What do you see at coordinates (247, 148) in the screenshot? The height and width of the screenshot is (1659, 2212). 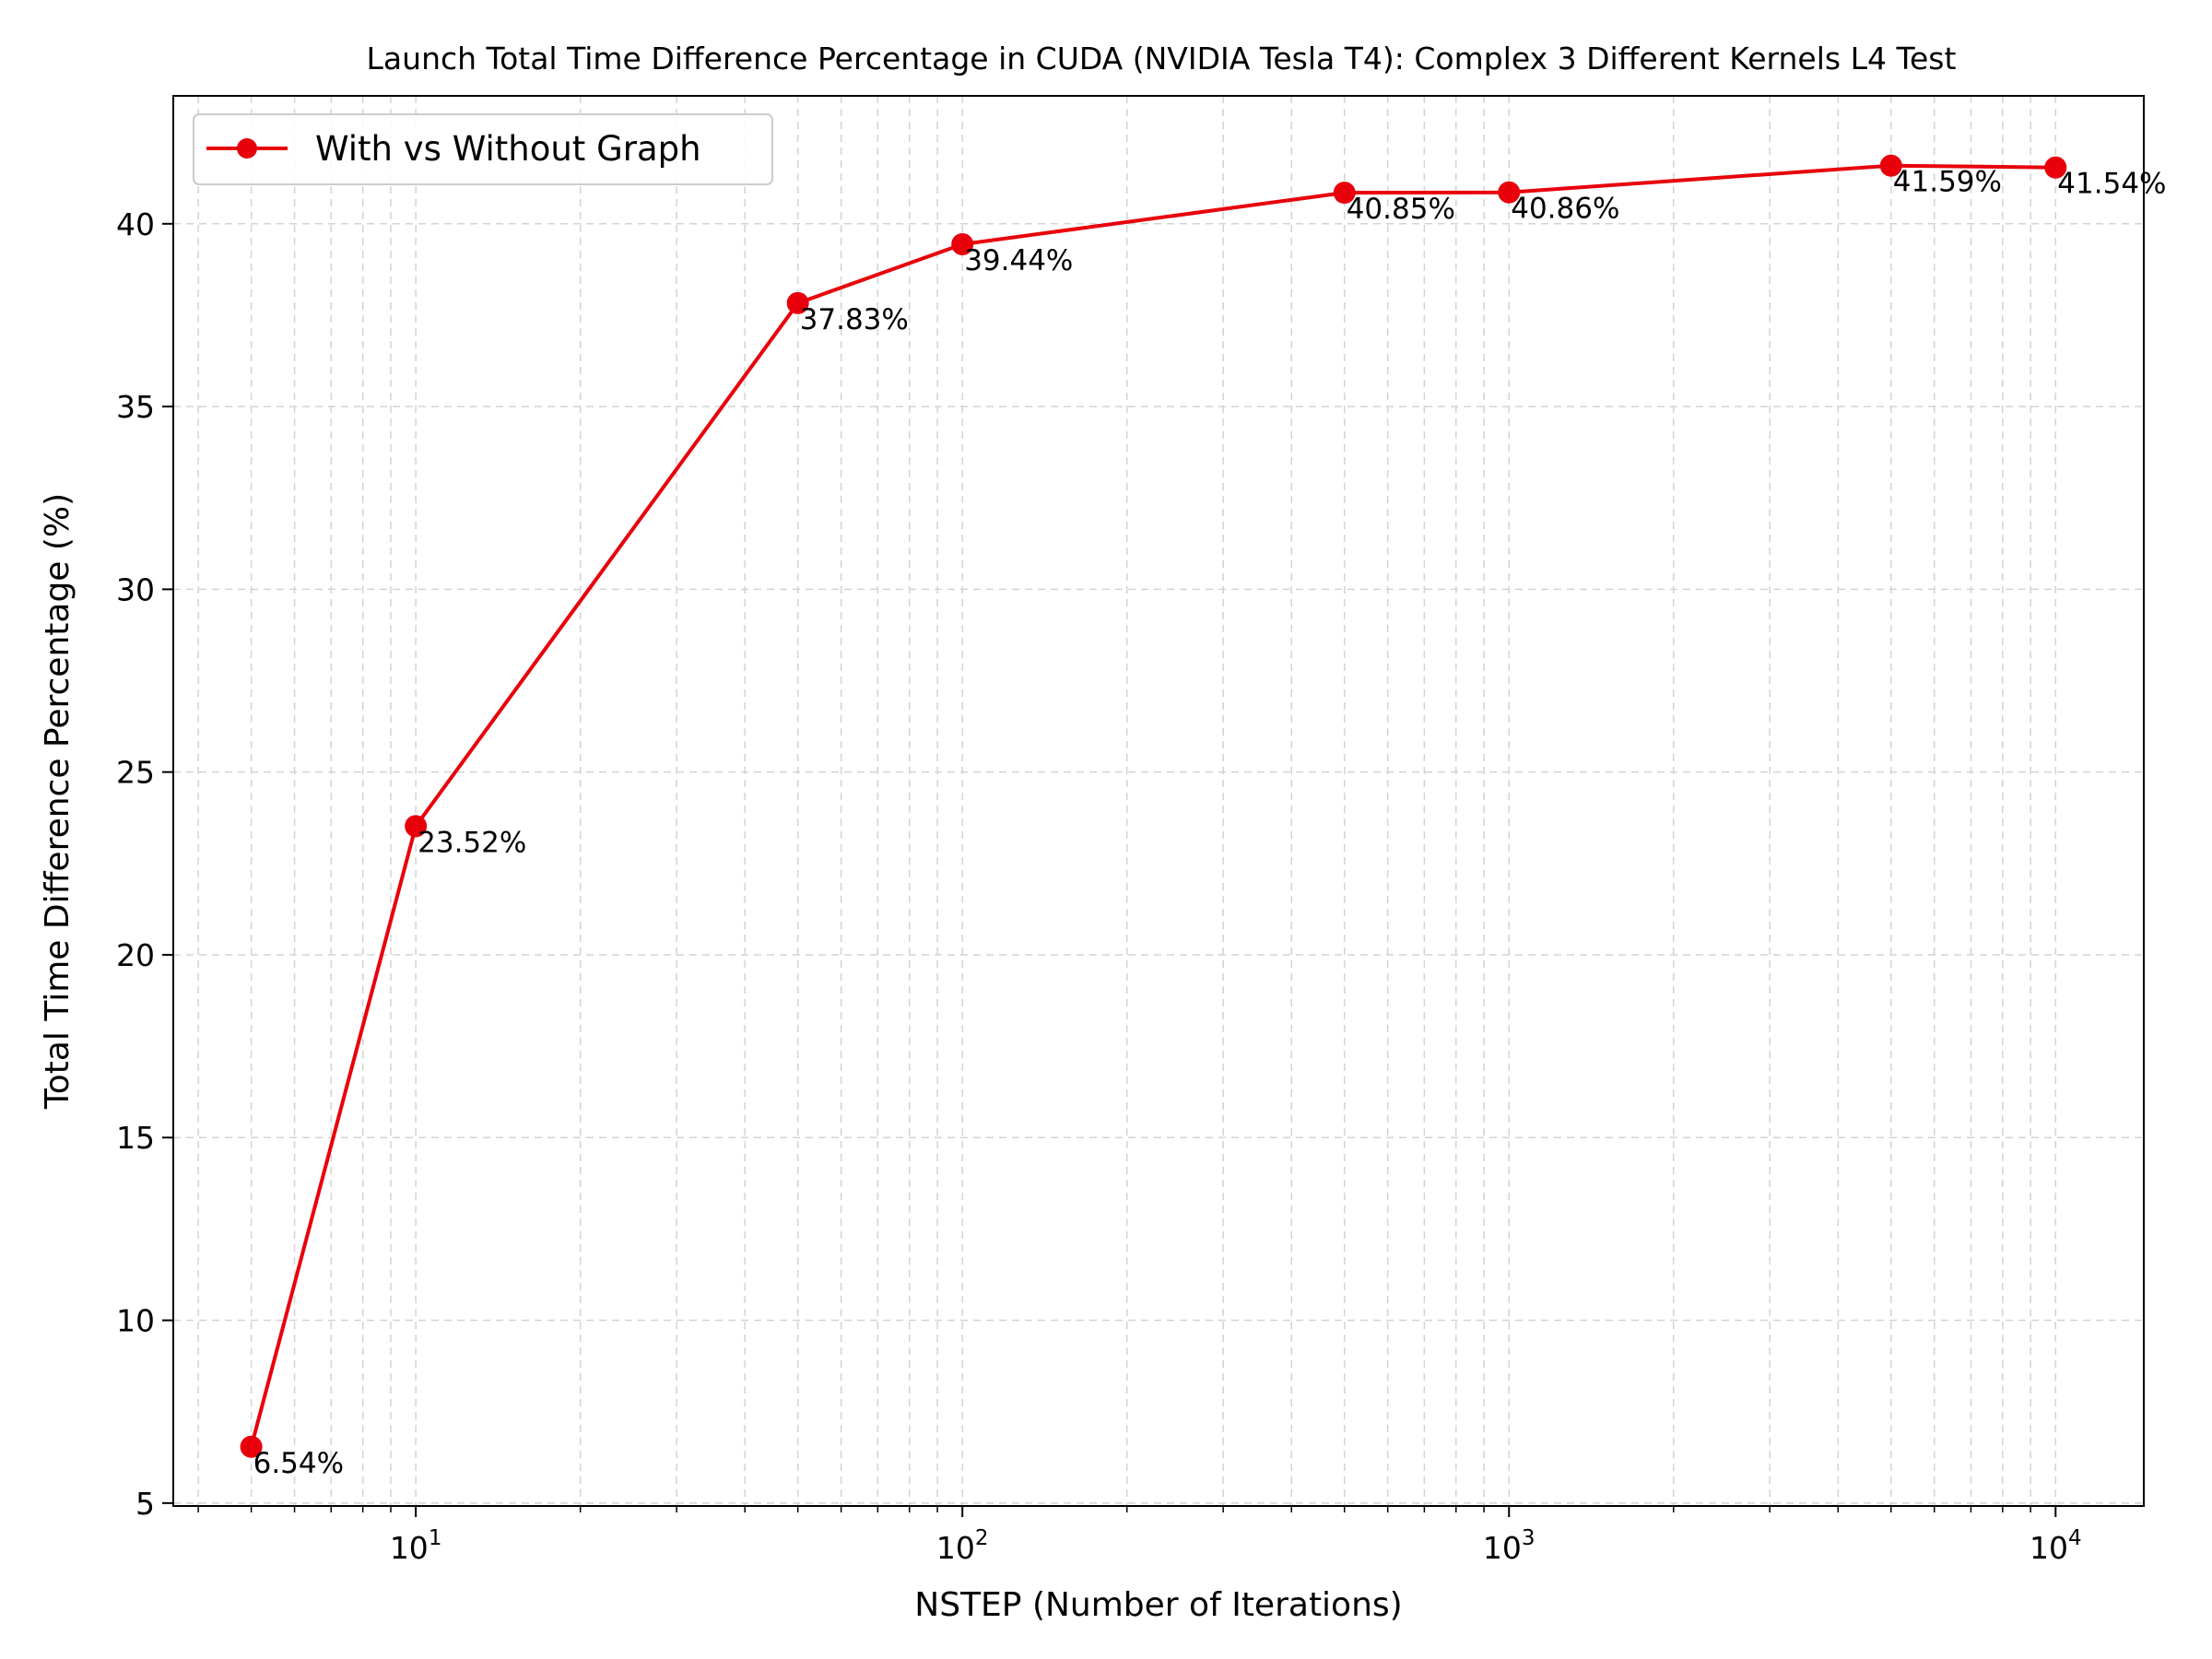 I see `legend-marker-swatch` at bounding box center [247, 148].